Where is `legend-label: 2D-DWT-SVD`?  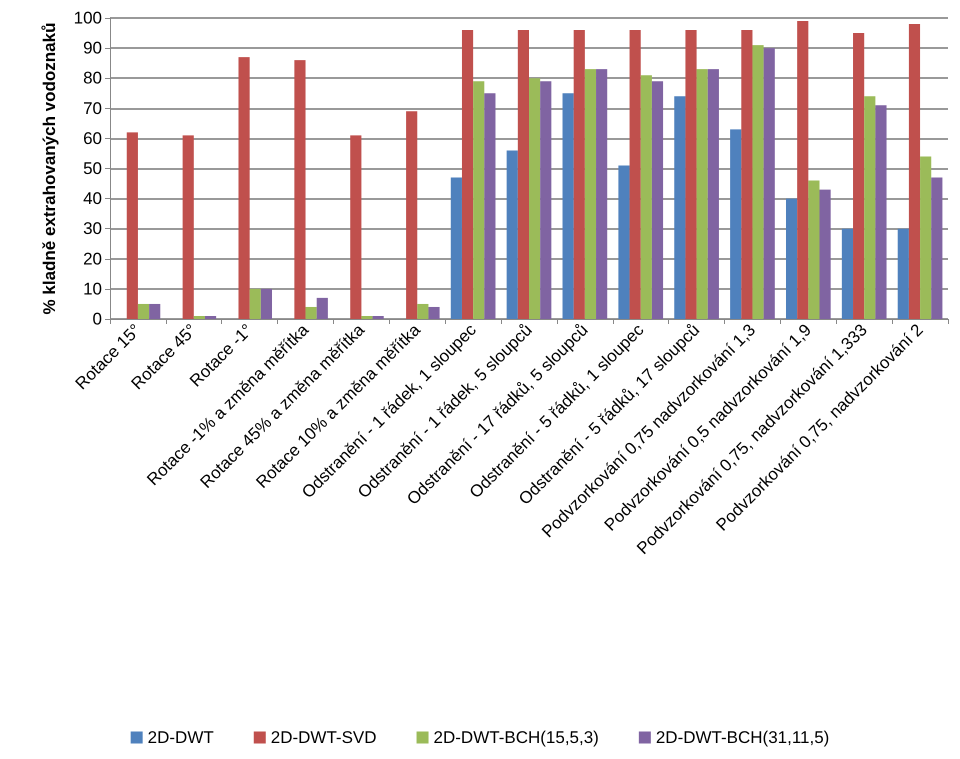 legend-label: 2D-DWT-SVD is located at coordinates (323, 737).